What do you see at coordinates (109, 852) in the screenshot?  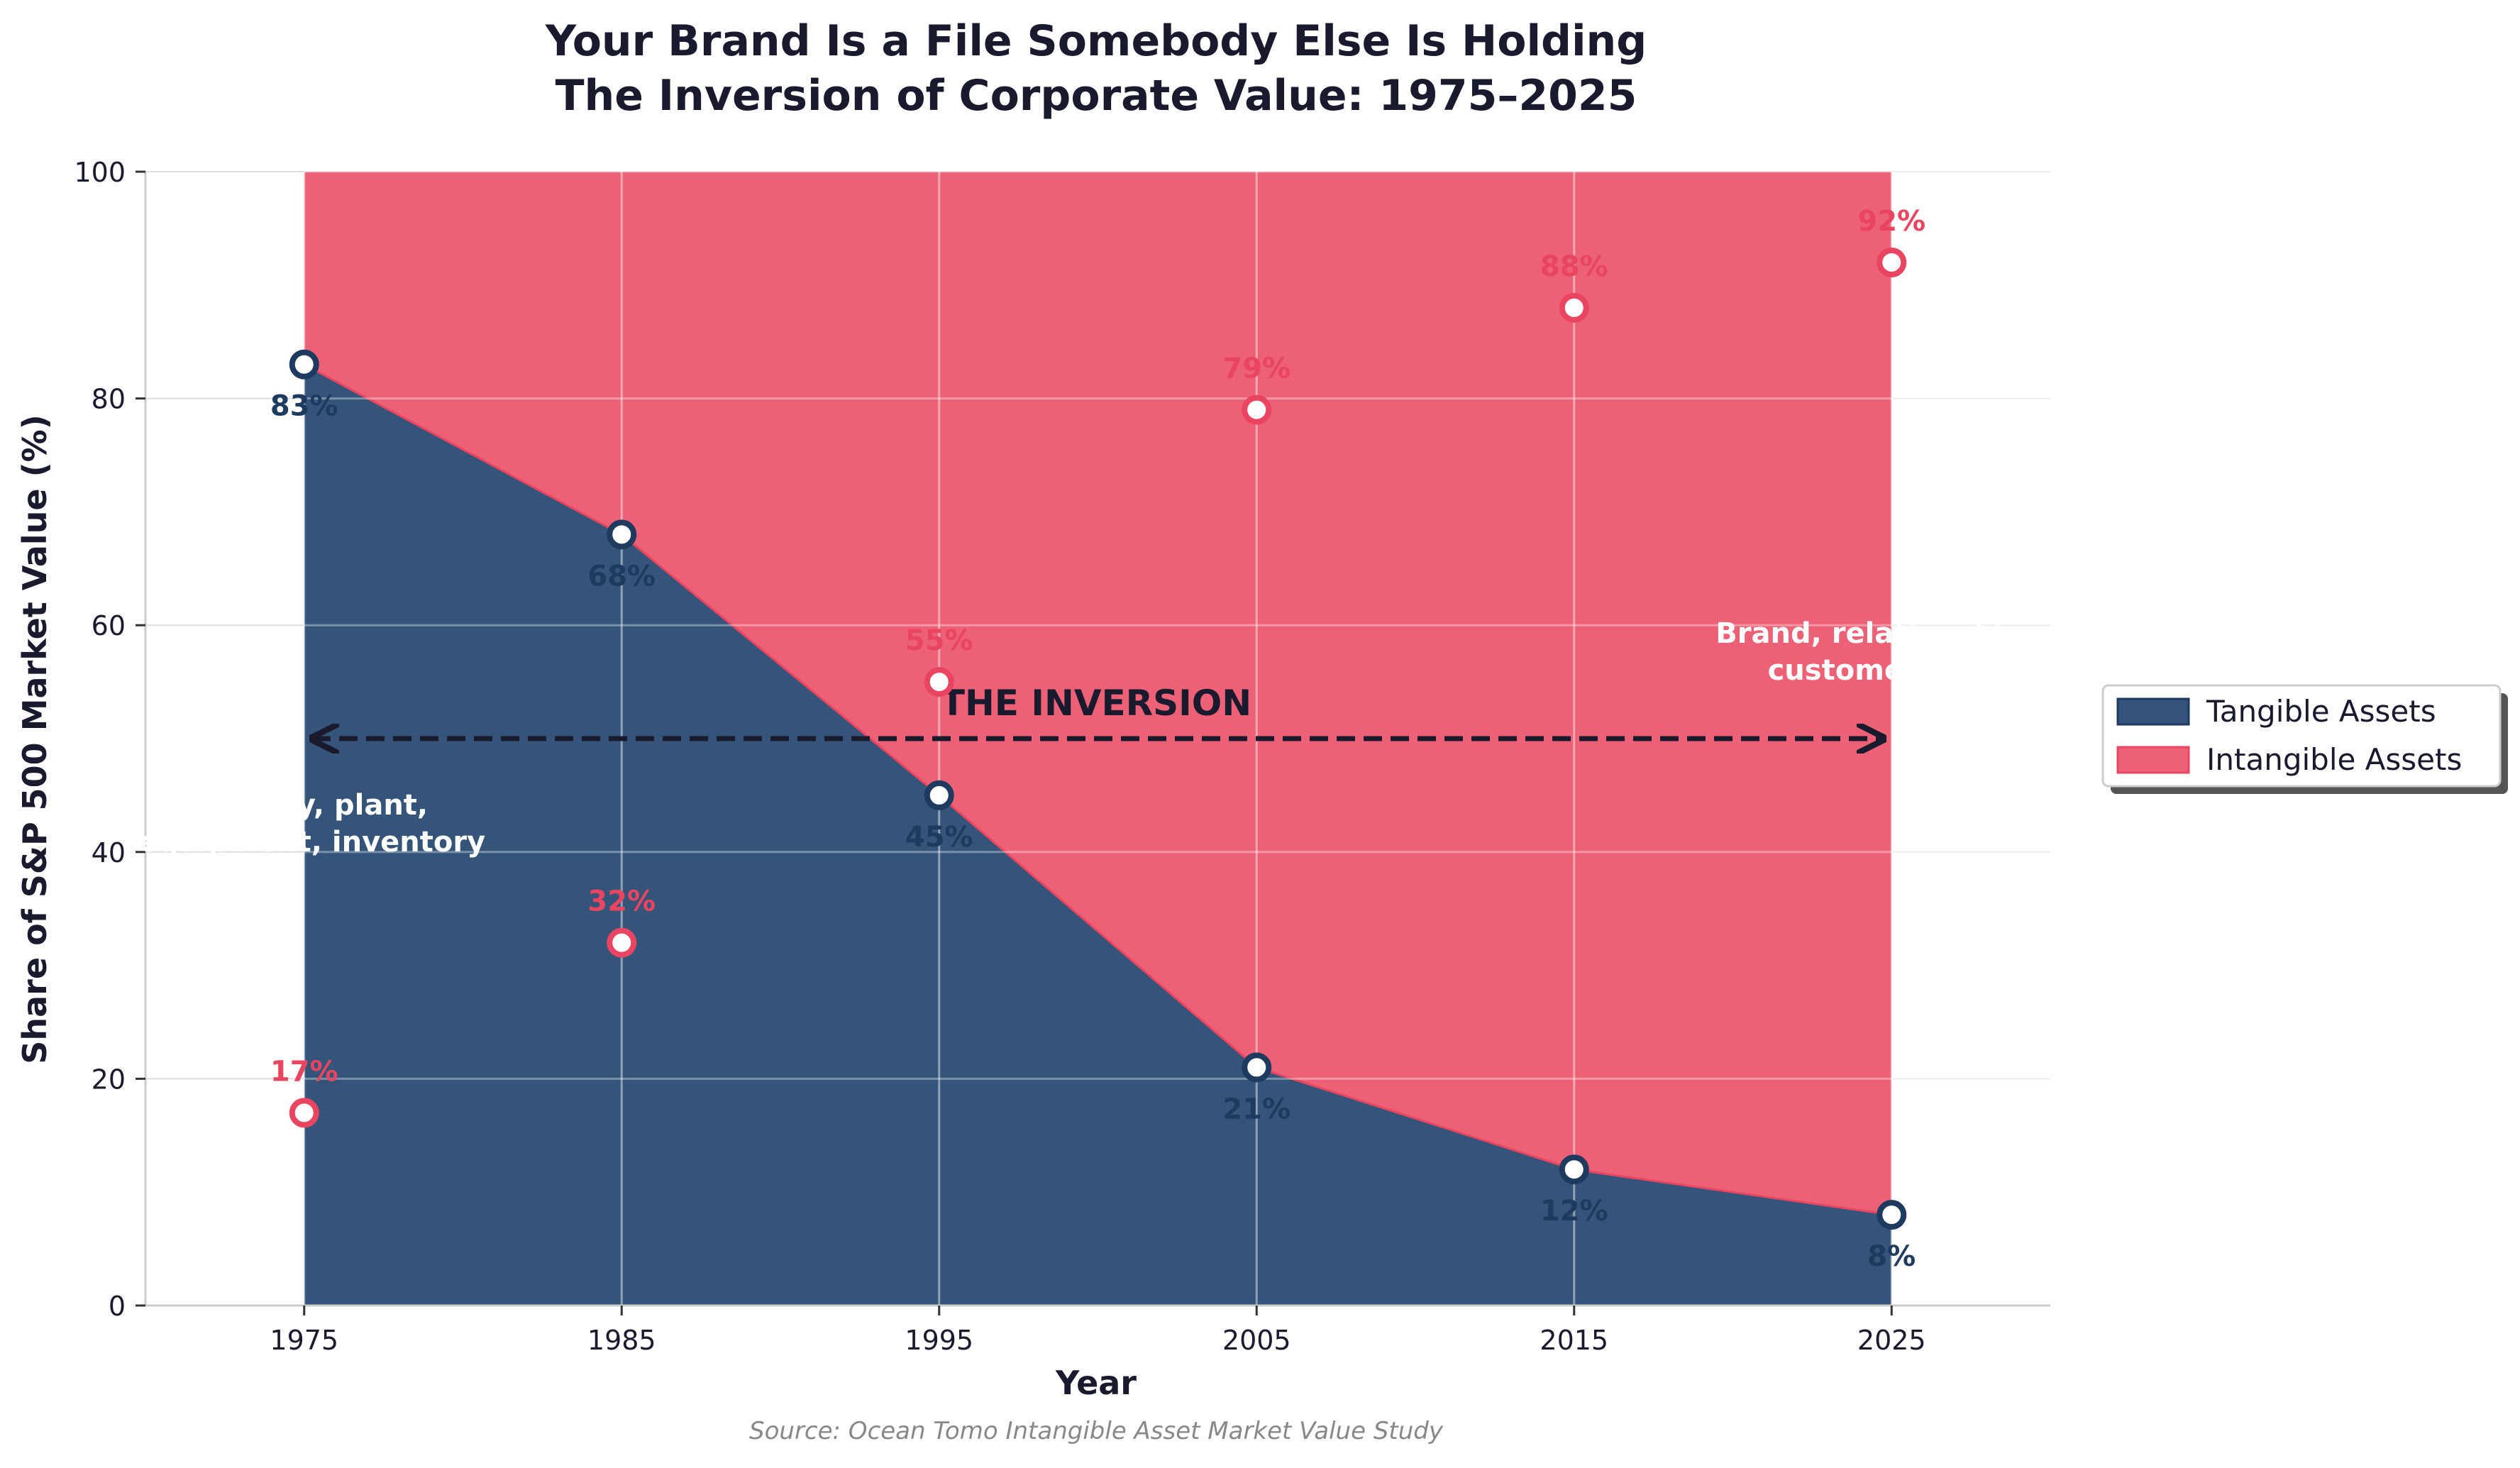 I see `y-tick-label: 40` at bounding box center [109, 852].